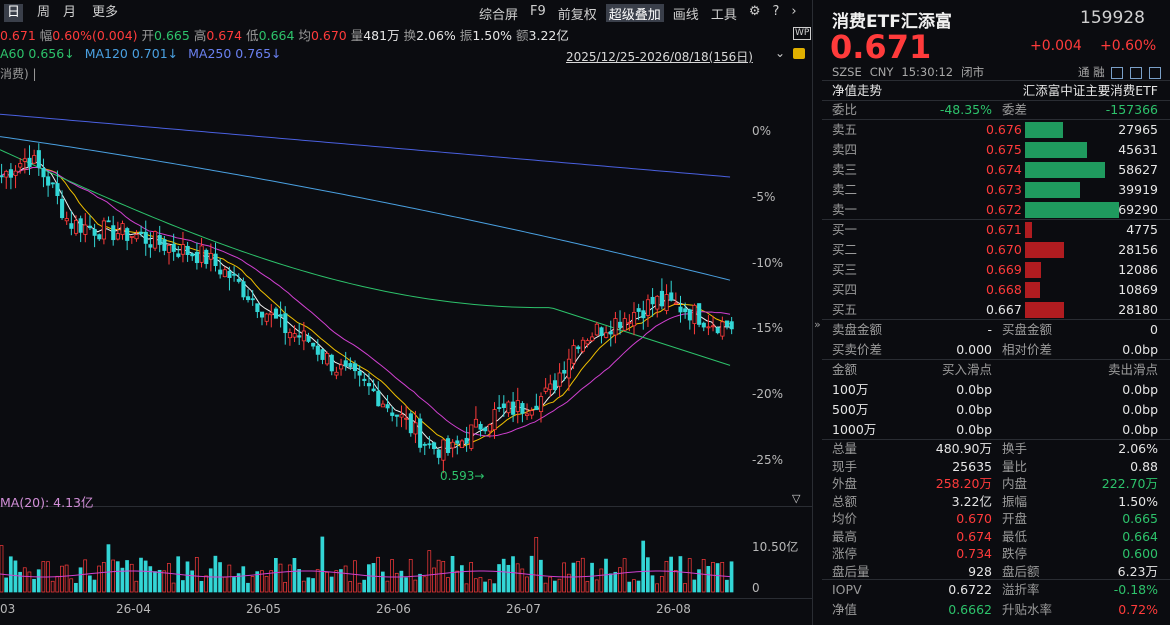 Image resolution: width=1170 pixels, height=625 pixels. Describe the element at coordinates (577, 15) in the screenshot. I see `tool-fq: 前复权` at that location.